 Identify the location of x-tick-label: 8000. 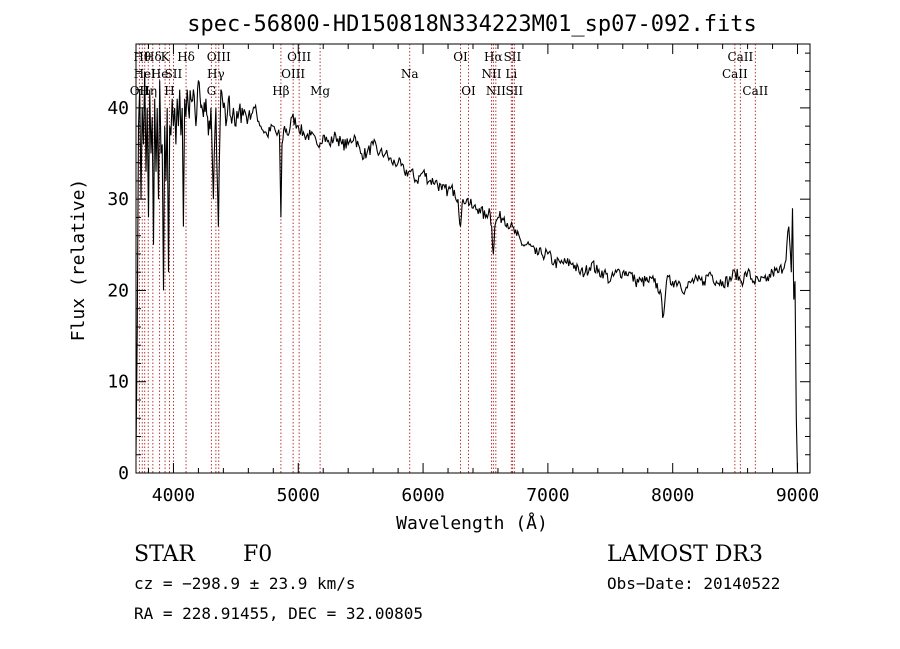
(672, 495).